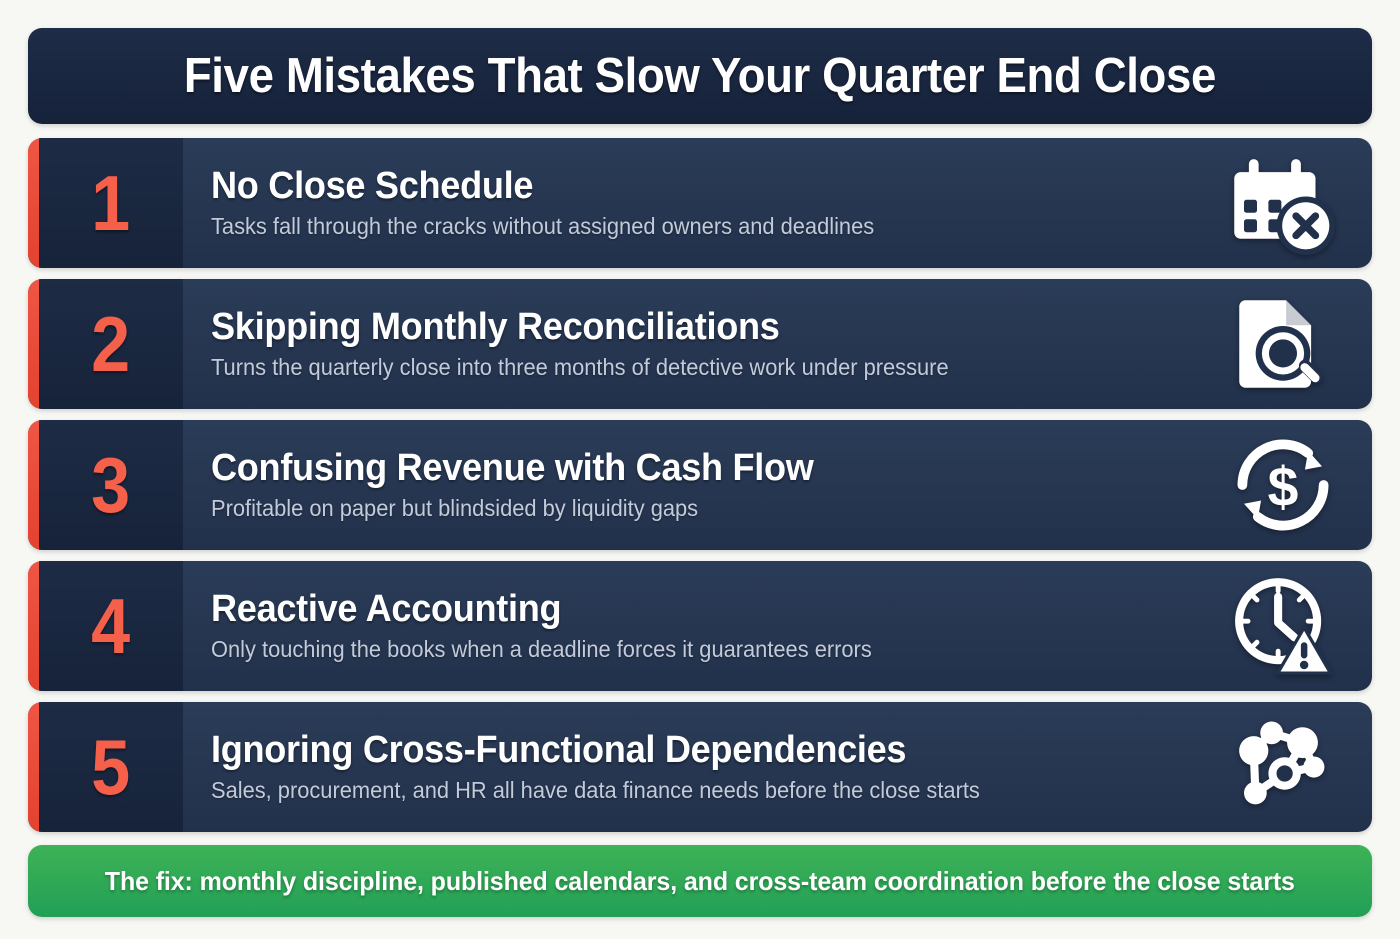  What do you see at coordinates (386, 608) in the screenshot?
I see `item-title: Reactive Accounting` at bounding box center [386, 608].